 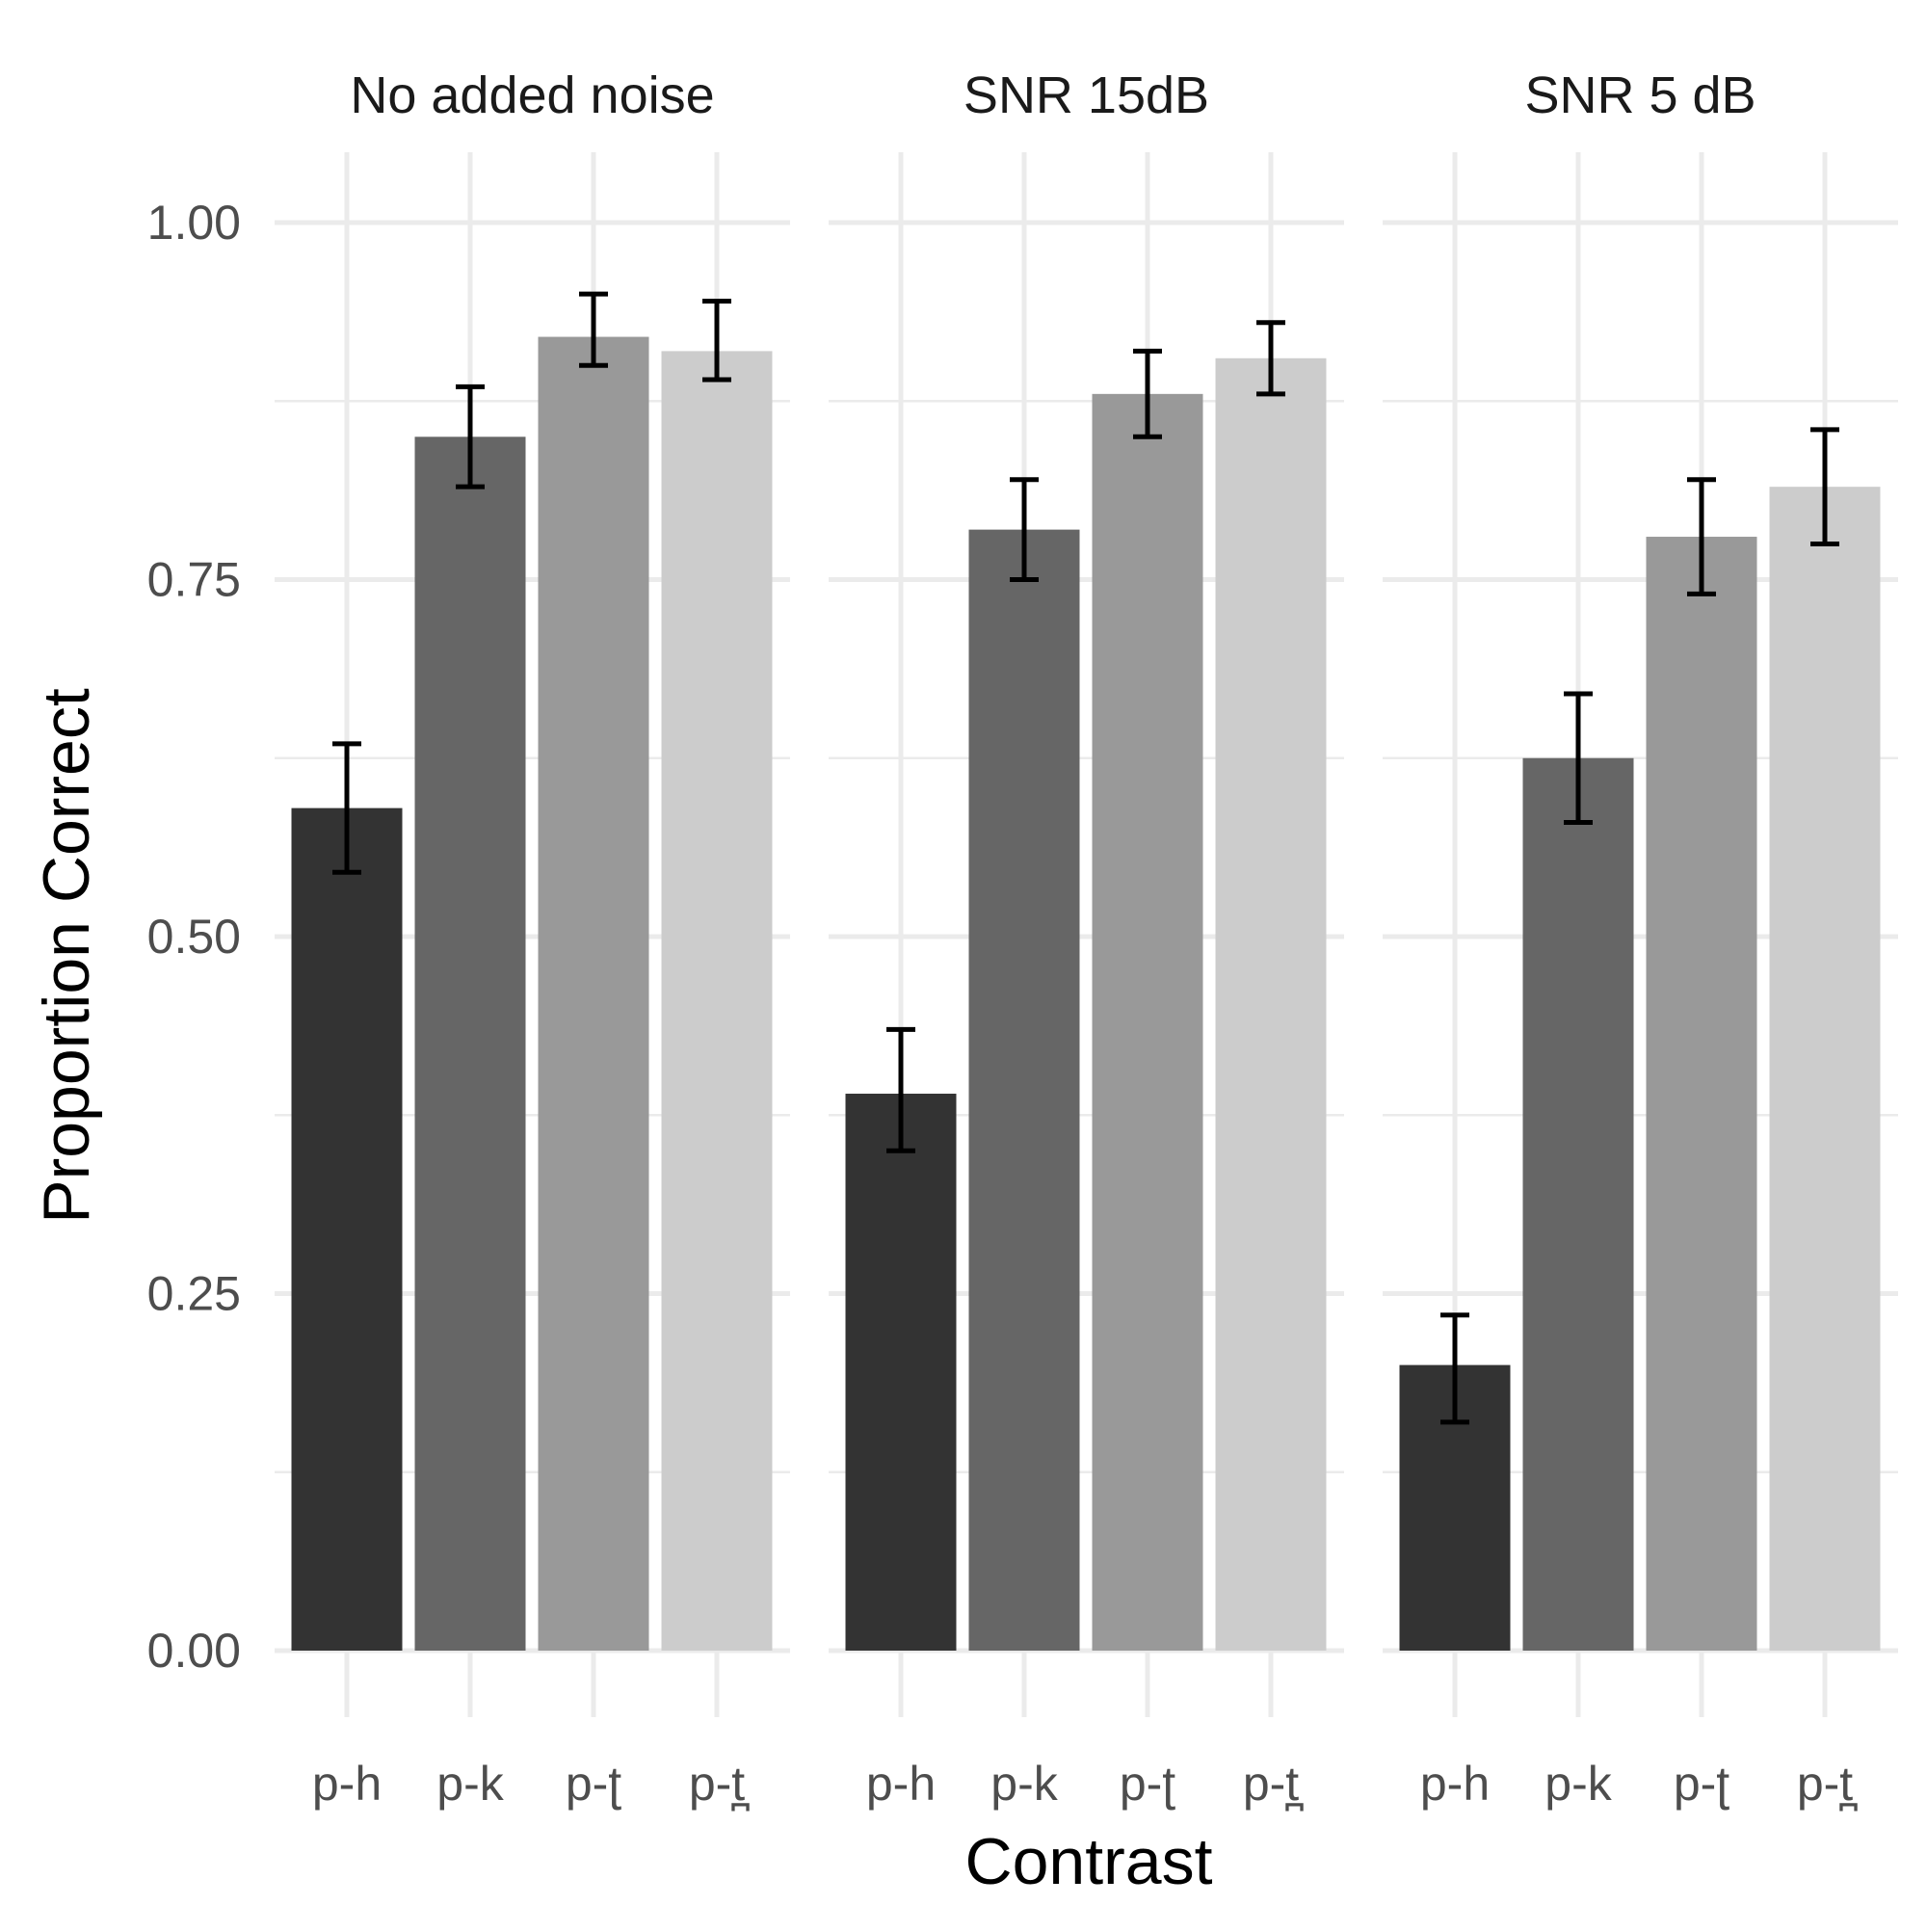 I want to click on y-tick-label: 0.00, so click(x=194, y=1651).